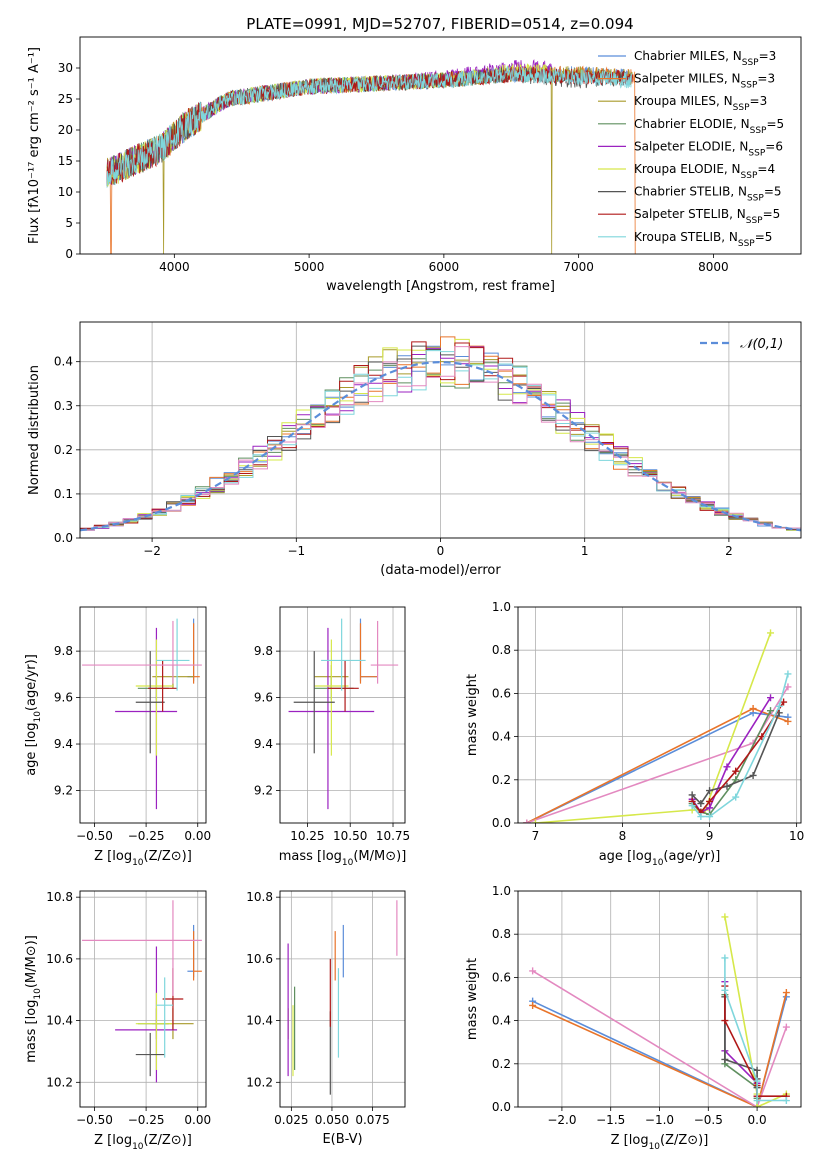  Describe the element at coordinates (291, 1120) in the screenshot. I see `x-tick-label: 0.025` at that location.